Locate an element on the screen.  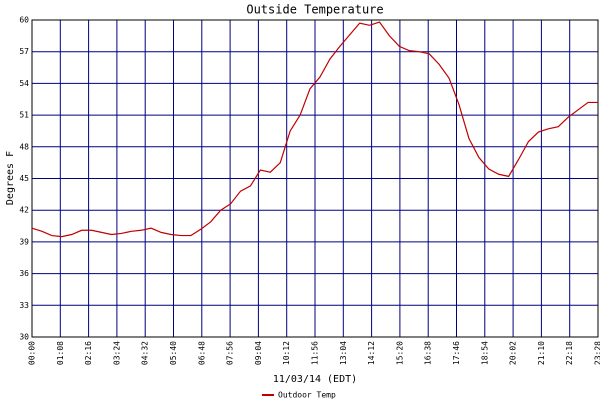
y-tick-label: 36 is located at coordinates (24, 273).